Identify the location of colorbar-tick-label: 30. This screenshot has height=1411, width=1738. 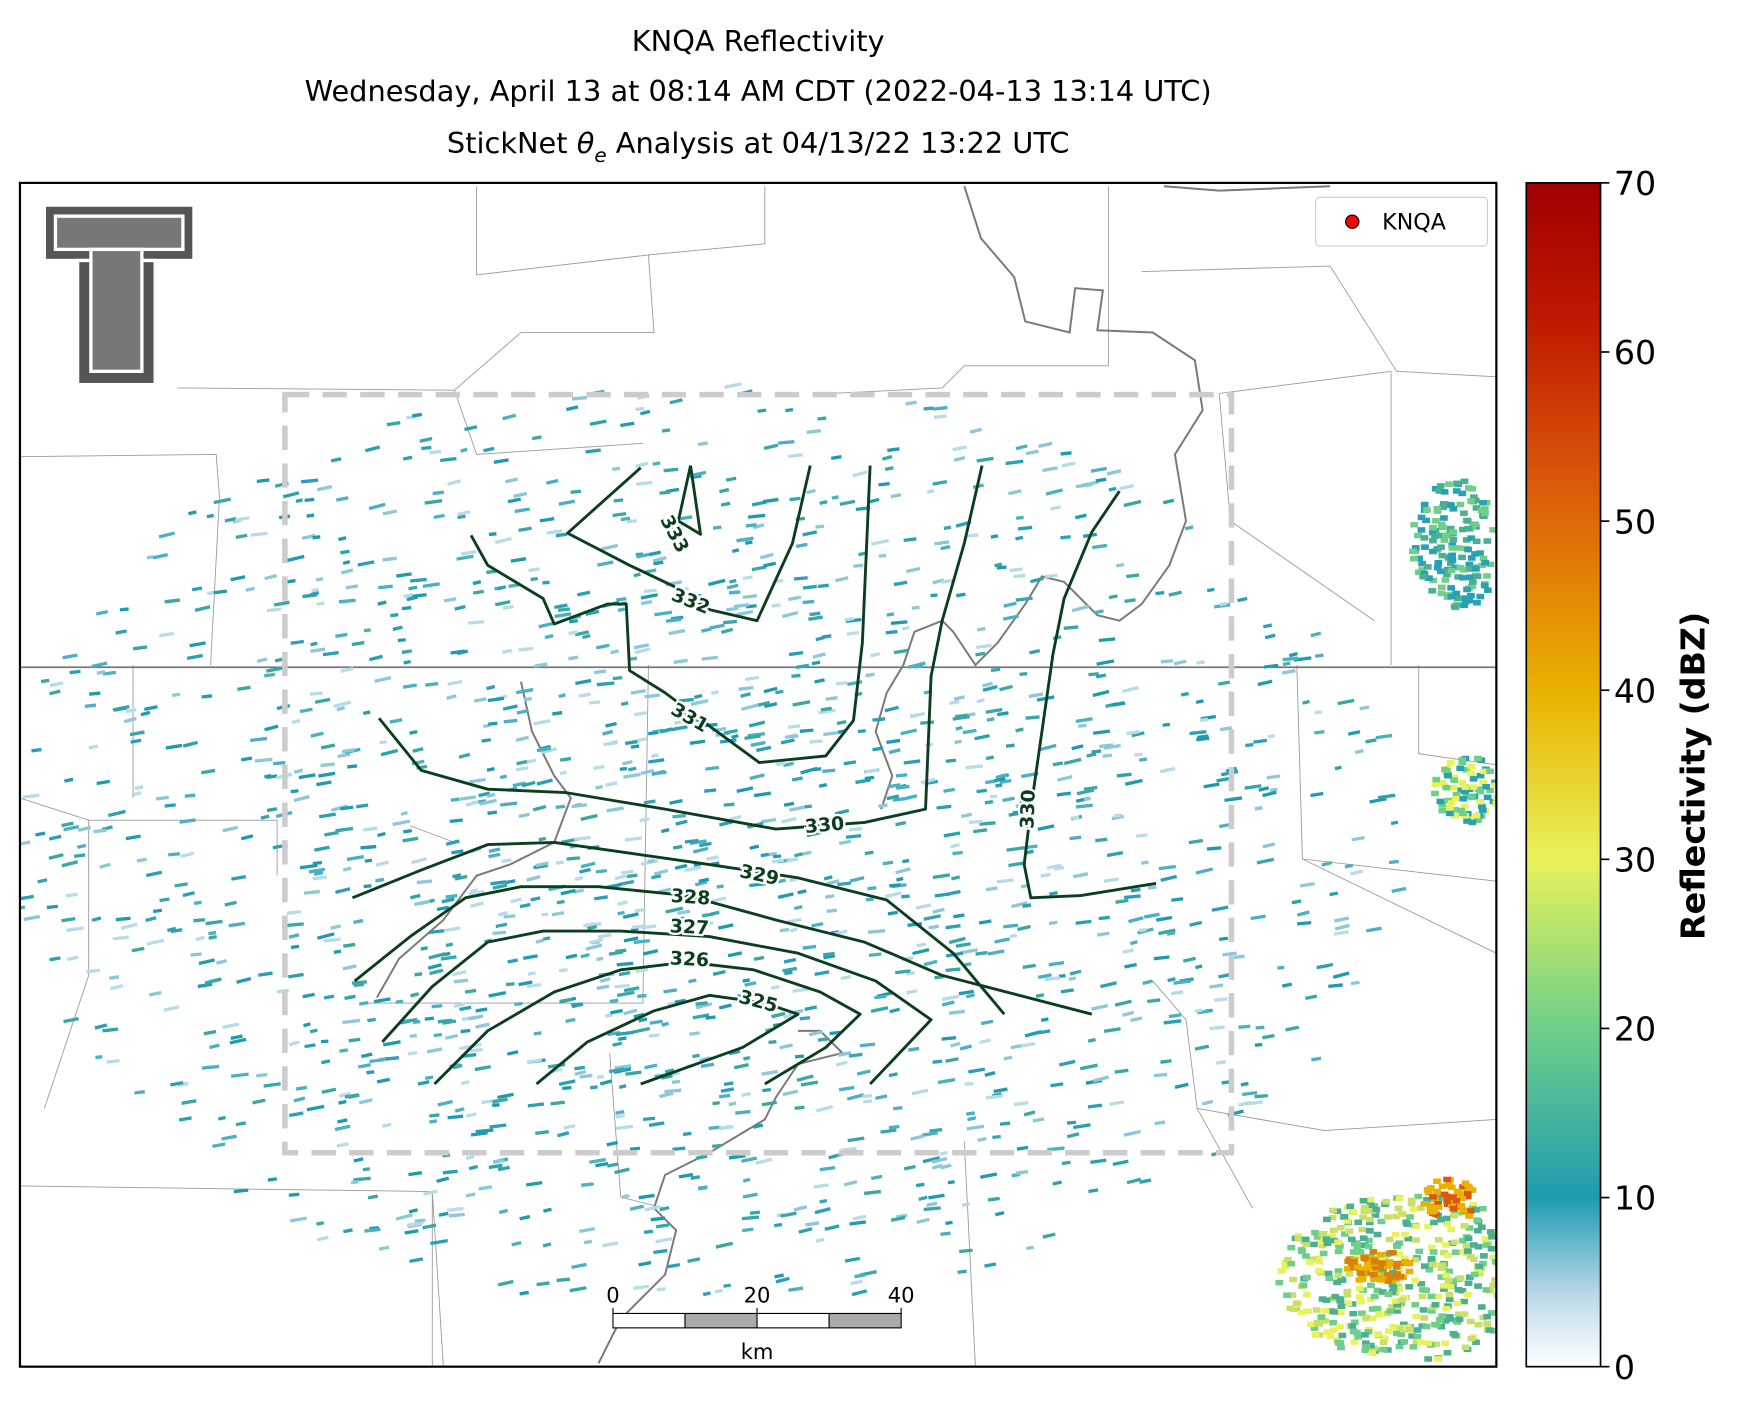
(1635, 860).